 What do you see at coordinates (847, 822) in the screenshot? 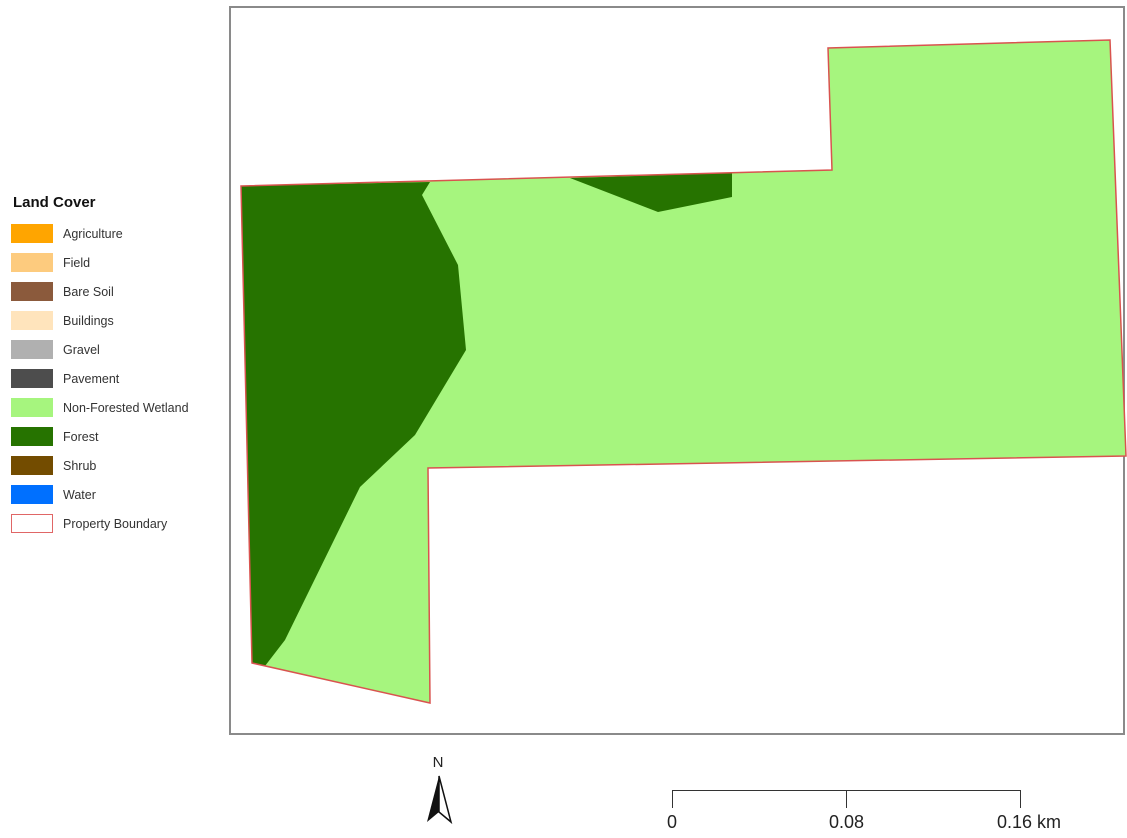
I see `scale-label-1: 0.08` at bounding box center [847, 822].